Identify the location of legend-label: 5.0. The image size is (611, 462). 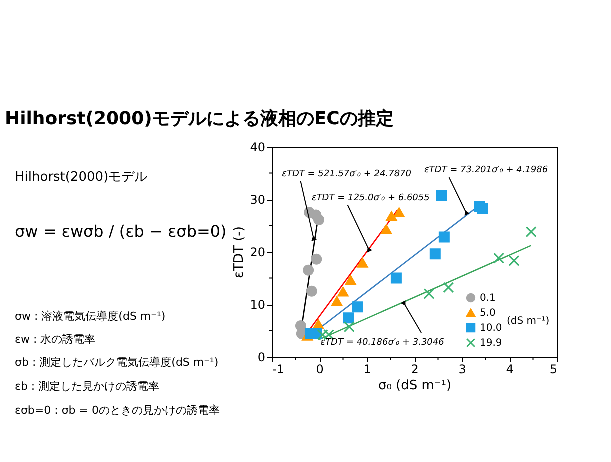
(488, 313).